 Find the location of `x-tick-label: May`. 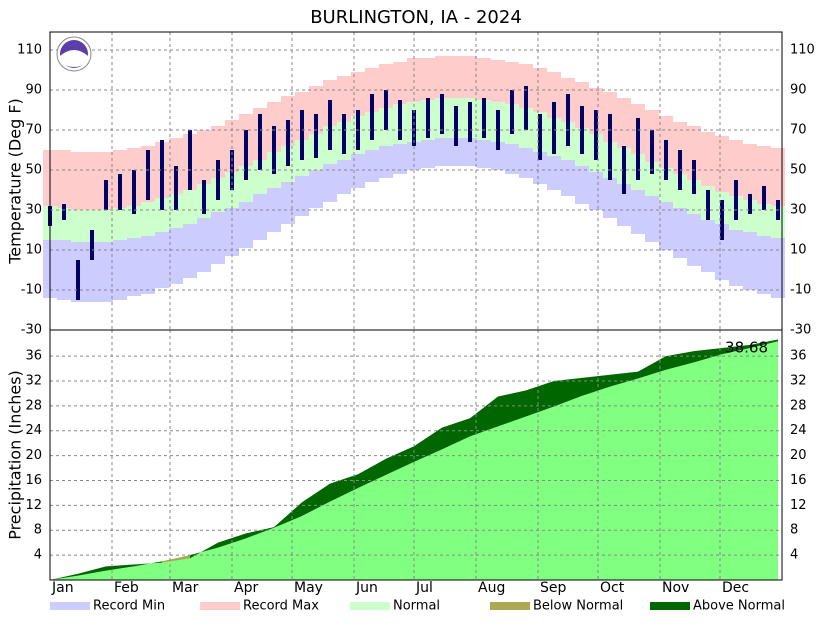

x-tick-label: May is located at coordinates (308, 588).